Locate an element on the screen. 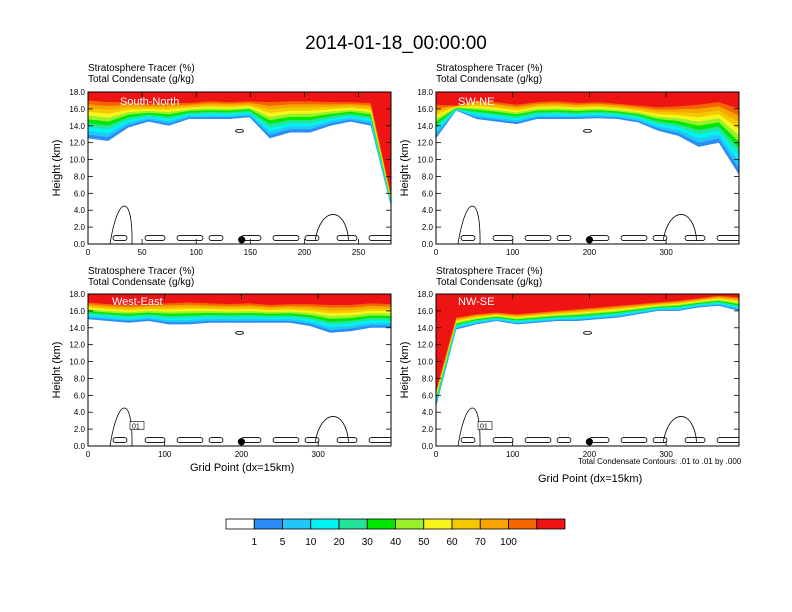 This screenshot has height=612, width=792. cross-section-label: West-East is located at coordinates (137, 302).